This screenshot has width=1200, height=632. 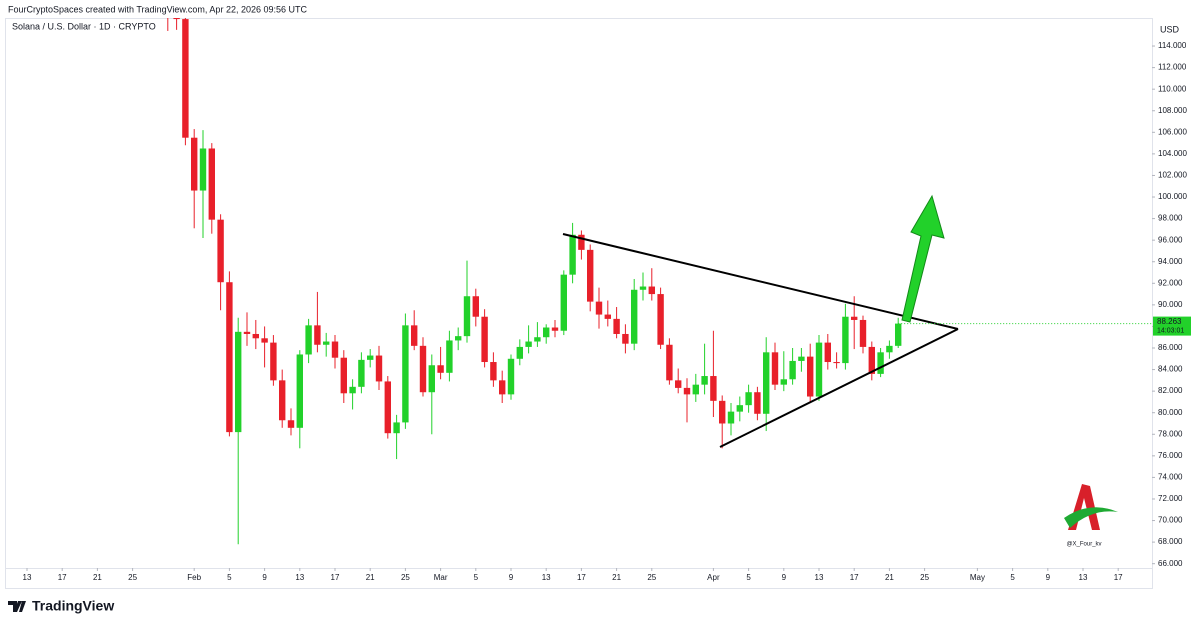 I want to click on y-tick-label: 72.000, so click(x=1170, y=498).